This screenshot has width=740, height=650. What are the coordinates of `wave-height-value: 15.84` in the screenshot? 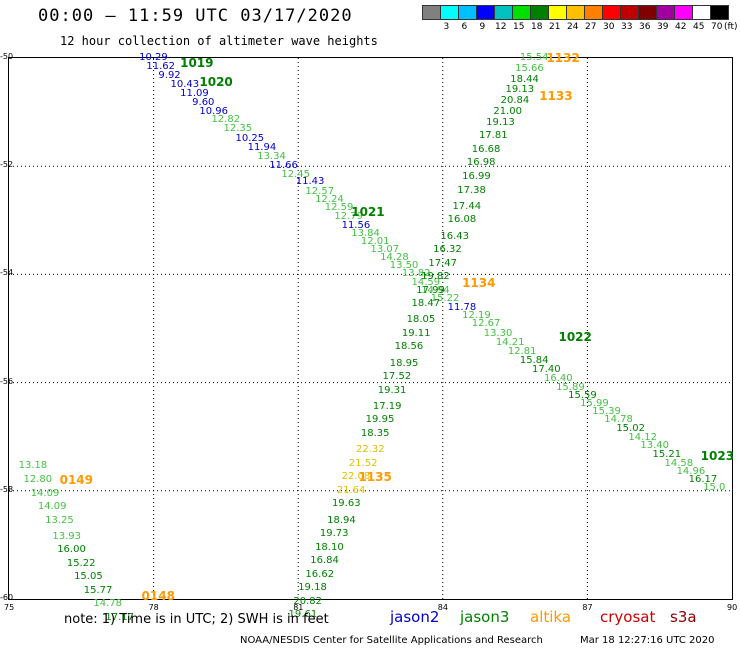 It's located at (534, 360).